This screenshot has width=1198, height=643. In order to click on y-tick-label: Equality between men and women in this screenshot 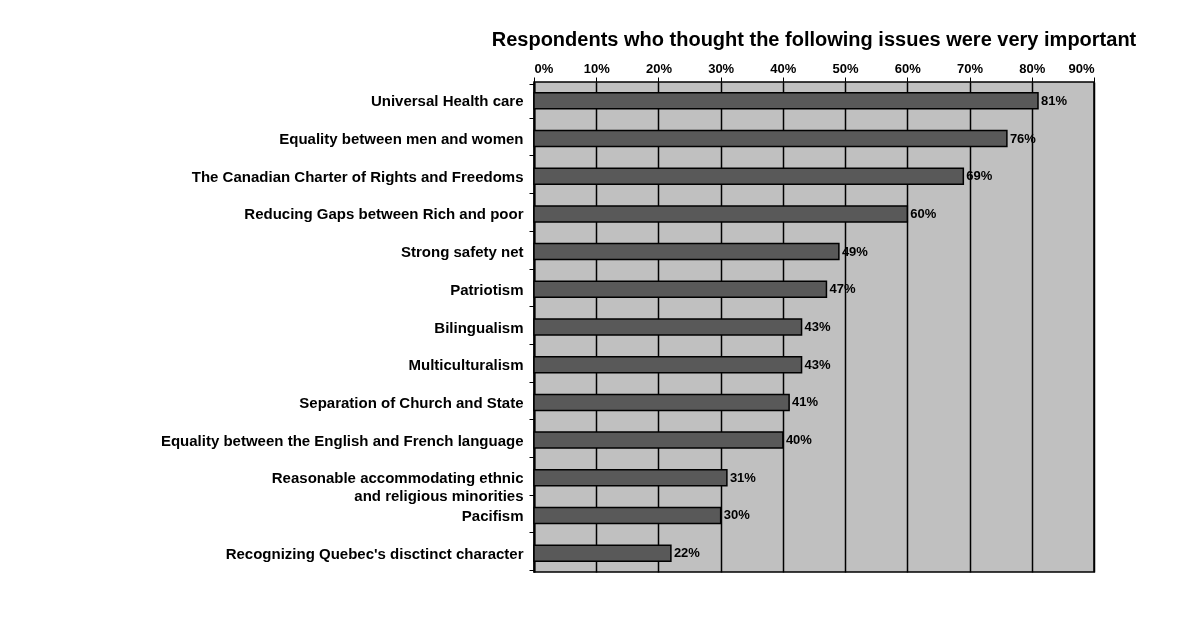, I will do `click(401, 139)`.